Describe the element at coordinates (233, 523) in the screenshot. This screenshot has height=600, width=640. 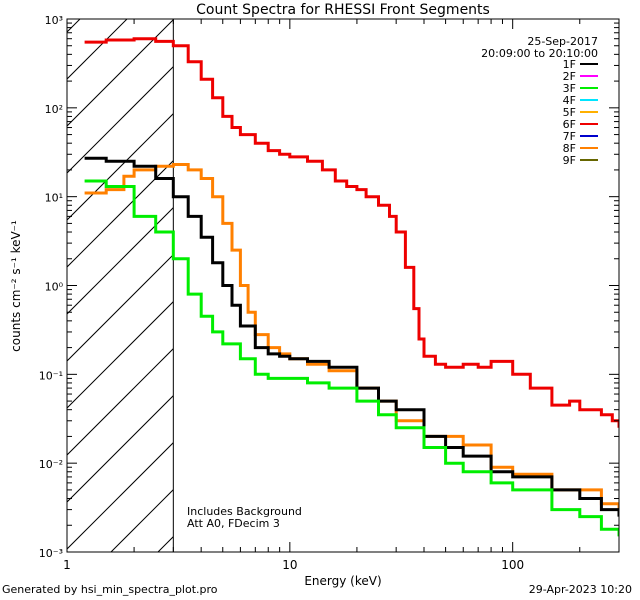
I see `annotation-attenuator: Att A0, FDecim 3` at that location.